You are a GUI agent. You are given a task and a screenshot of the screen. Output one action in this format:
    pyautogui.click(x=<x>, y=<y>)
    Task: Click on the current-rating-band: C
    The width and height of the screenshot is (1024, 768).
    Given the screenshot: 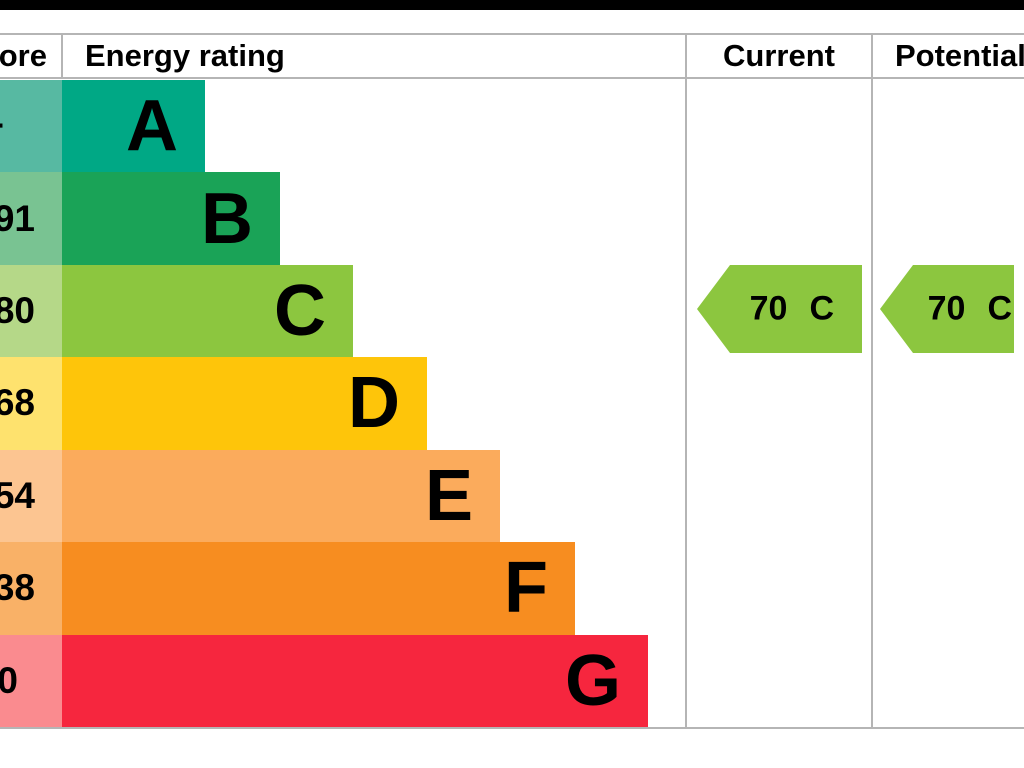 What is the action you would take?
    pyautogui.click(x=821, y=308)
    